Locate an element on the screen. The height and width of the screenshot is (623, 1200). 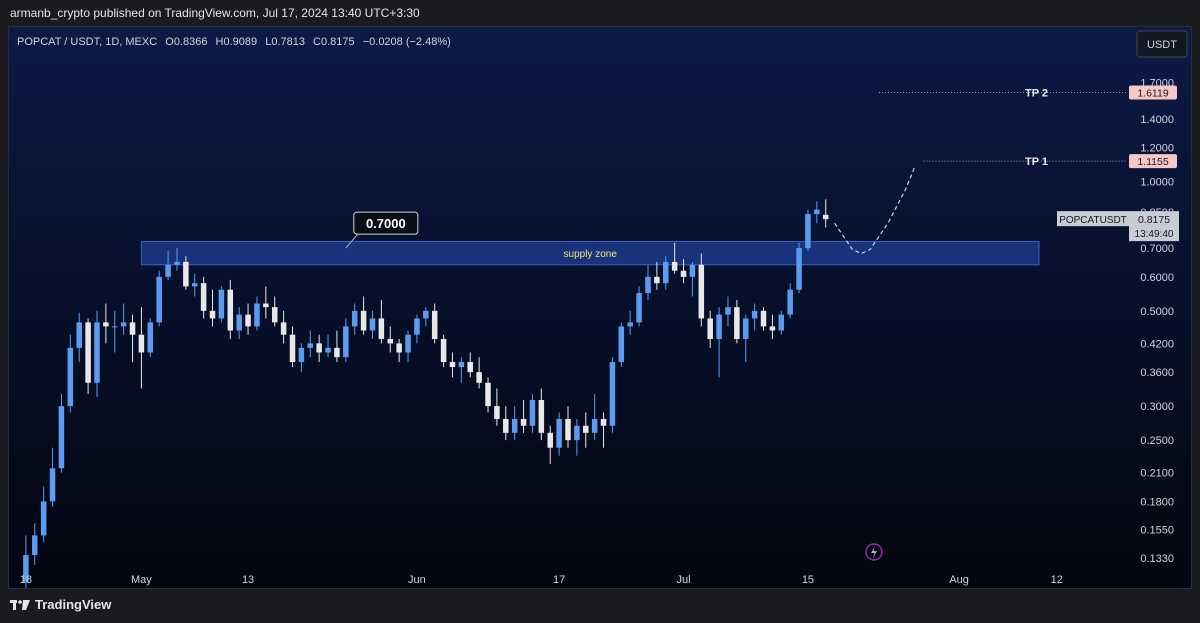
annotation-box is located at coordinates (386, 223).